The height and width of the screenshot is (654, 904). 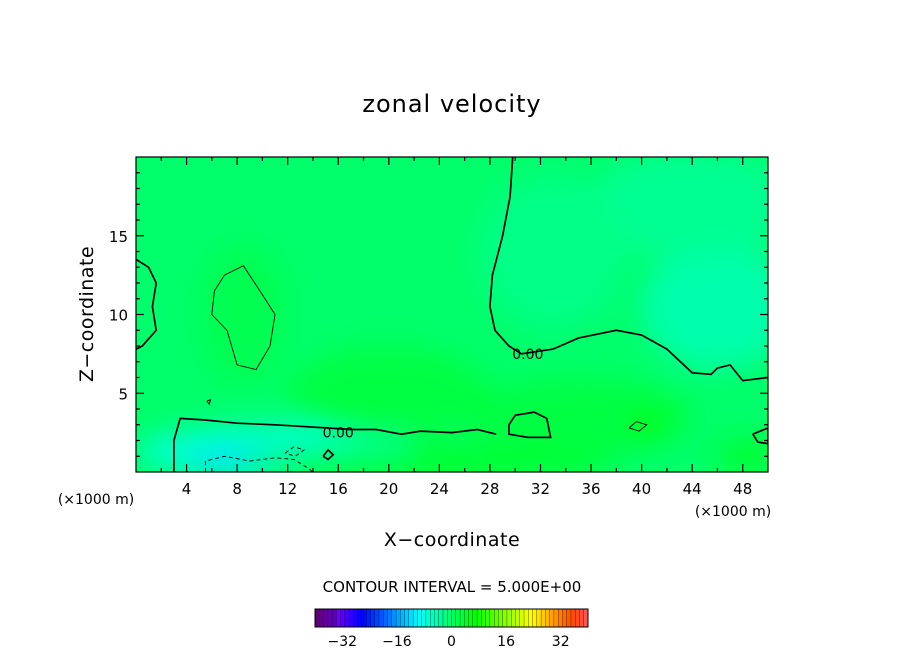 I want to click on colorbar-tick-label: 16, so click(x=506, y=642).